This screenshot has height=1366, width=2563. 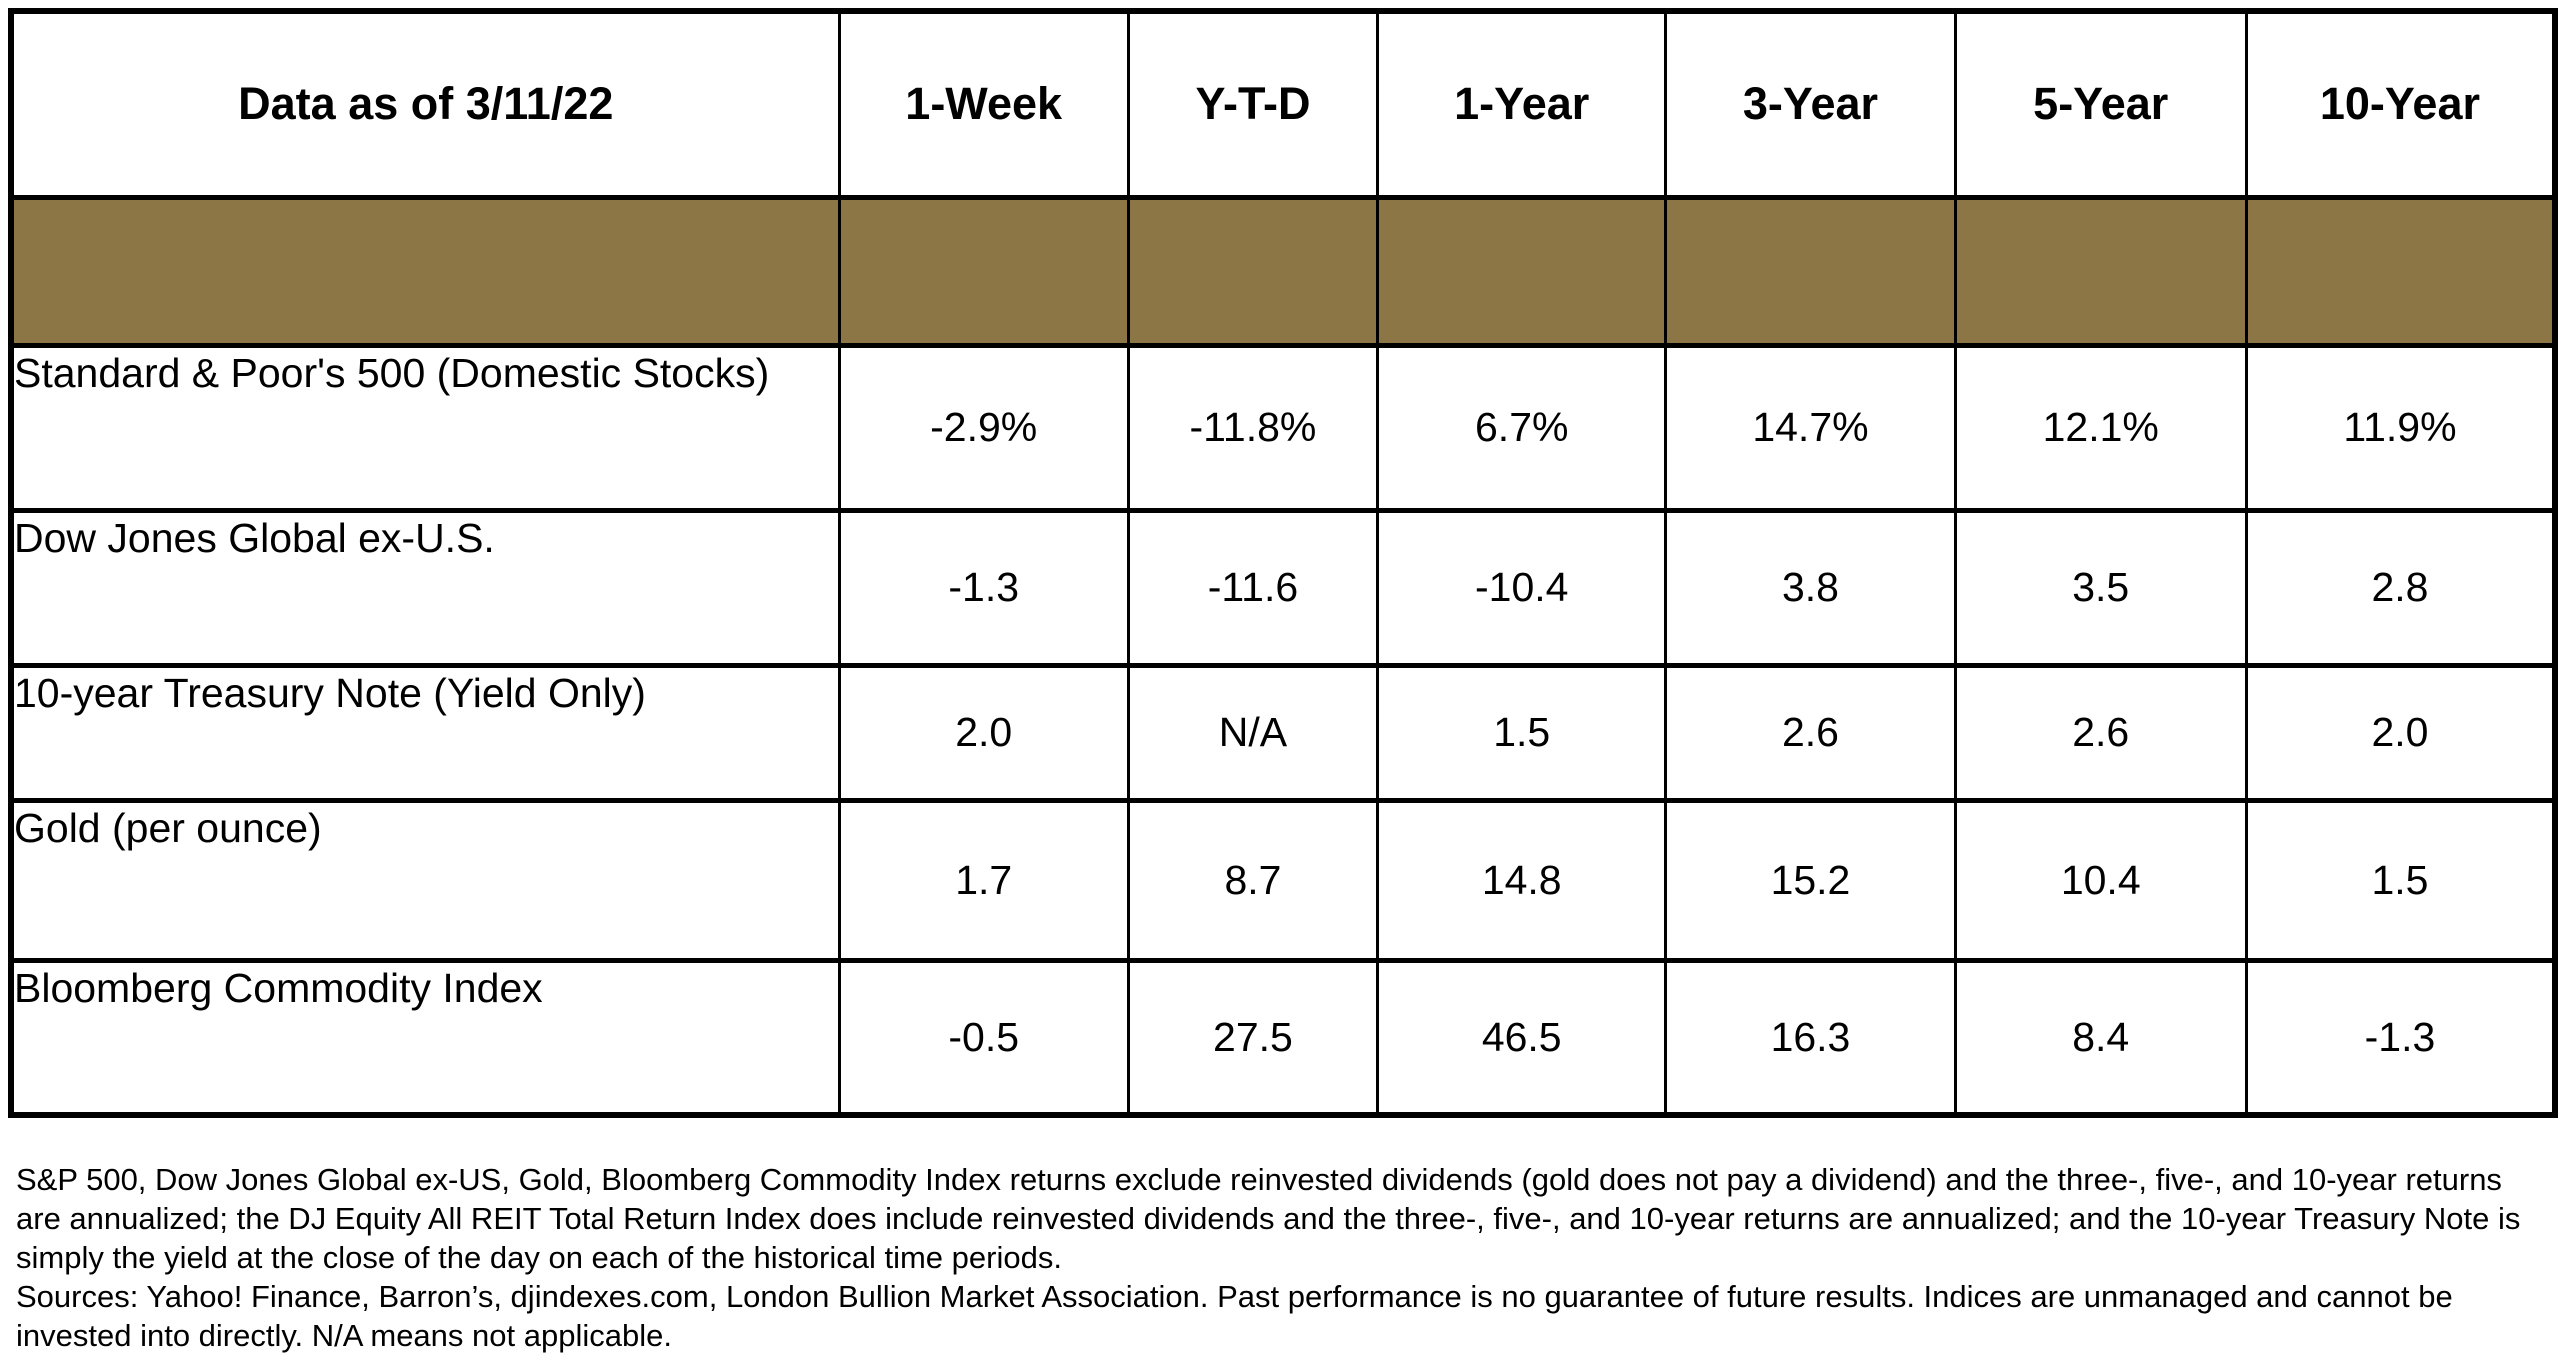 I want to click on cell-value: 15.2, so click(x=1810, y=880).